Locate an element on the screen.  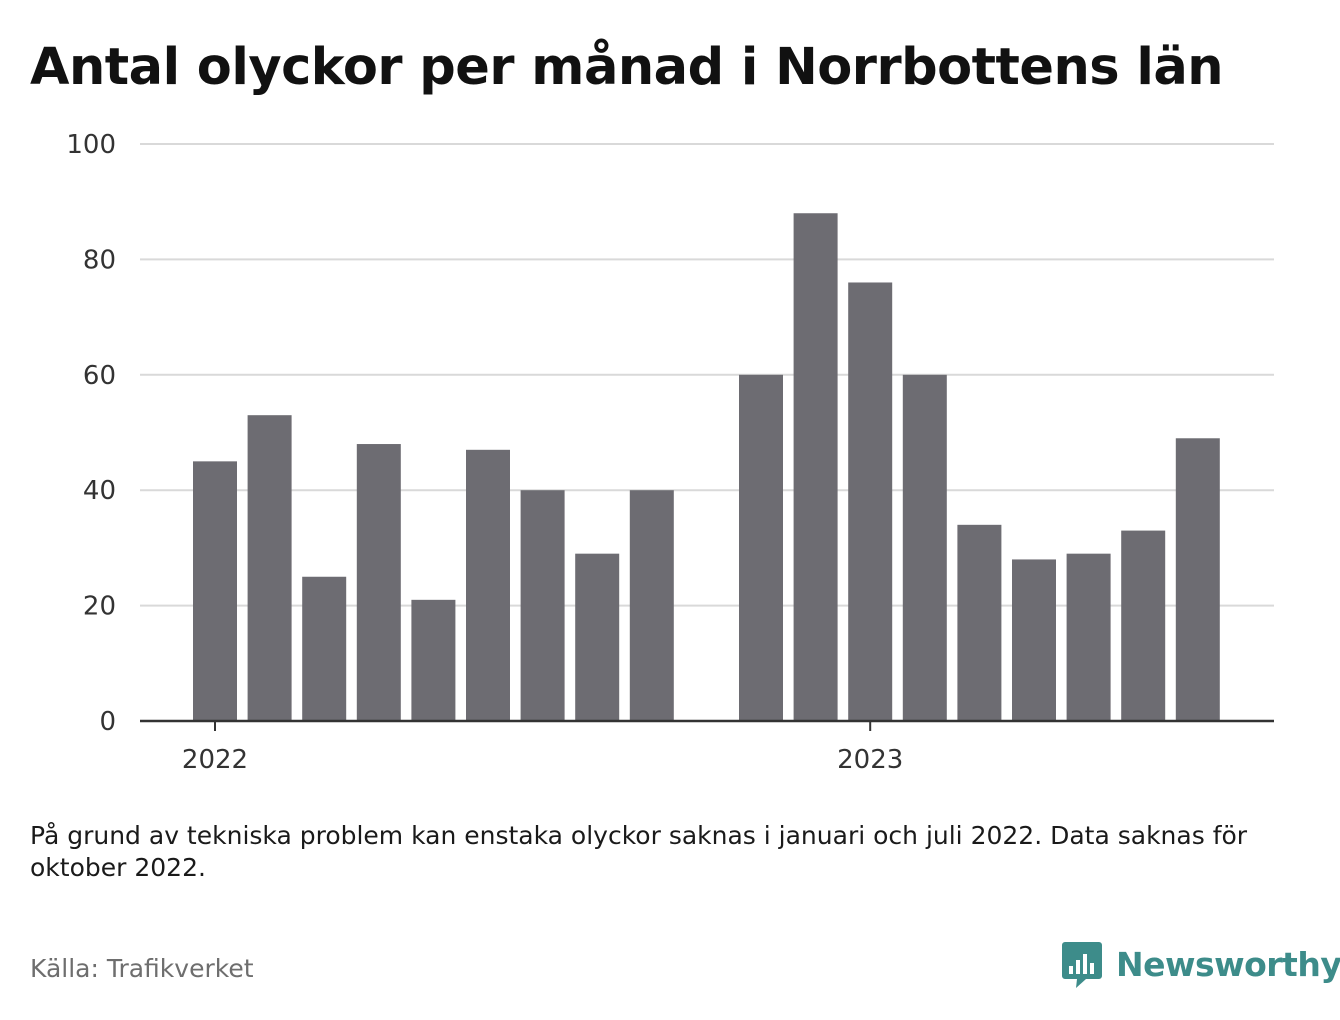
y-tick-label: 40 is located at coordinates (99, 491).